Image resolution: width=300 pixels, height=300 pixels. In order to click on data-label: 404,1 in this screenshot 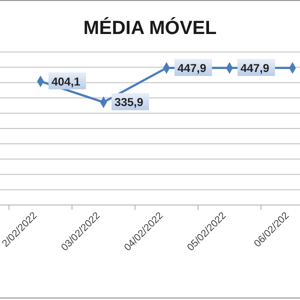, I will do `click(66, 82)`.